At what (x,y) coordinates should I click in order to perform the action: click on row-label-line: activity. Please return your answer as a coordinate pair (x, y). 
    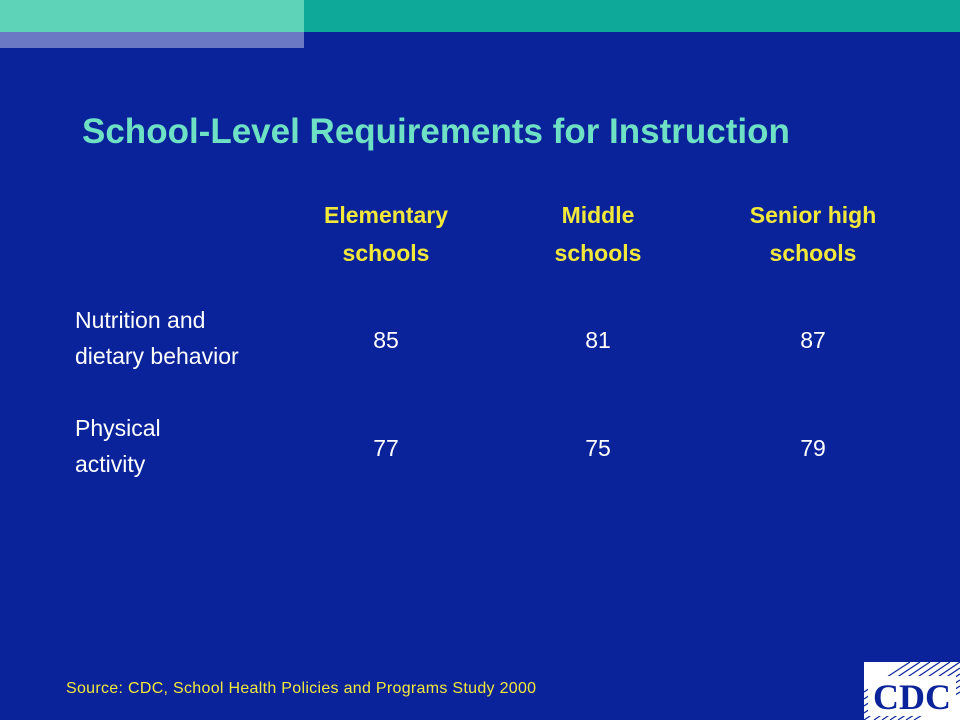
    Looking at the image, I should click on (110, 464).